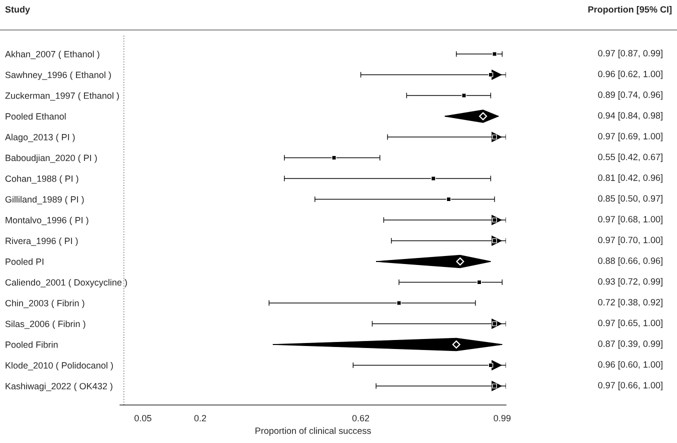  Describe the element at coordinates (630, 282) in the screenshot. I see `text: 0.93 [0.72, 0.99]` at that location.